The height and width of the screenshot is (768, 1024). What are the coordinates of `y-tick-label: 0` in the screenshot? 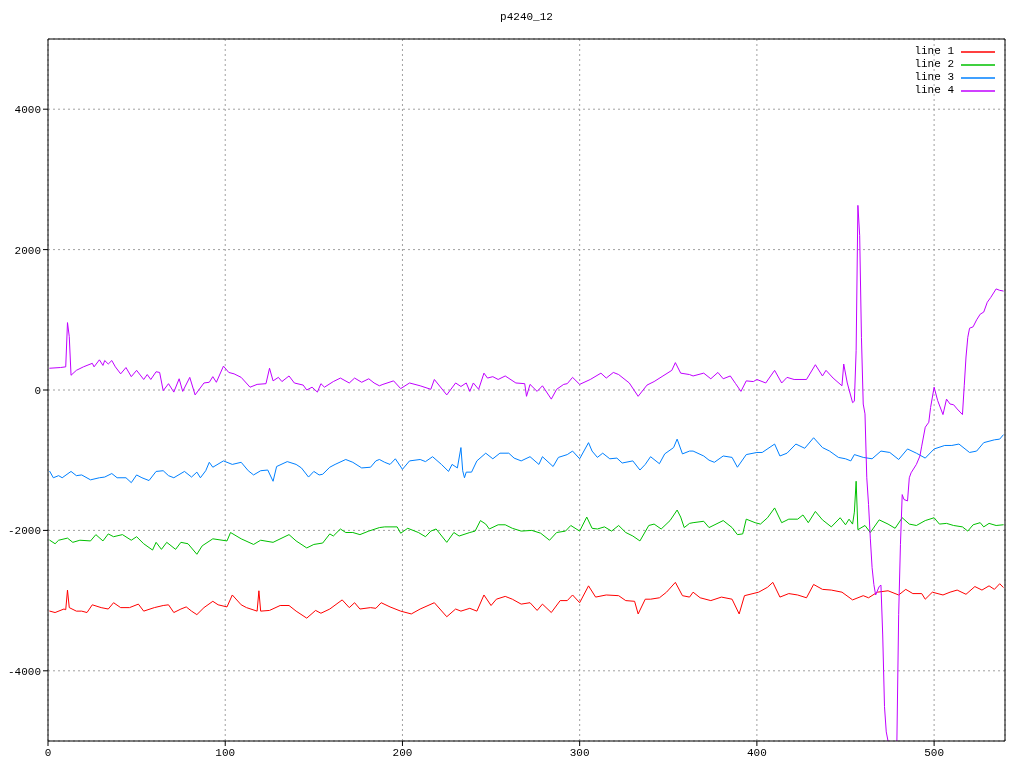 It's located at (37, 390).